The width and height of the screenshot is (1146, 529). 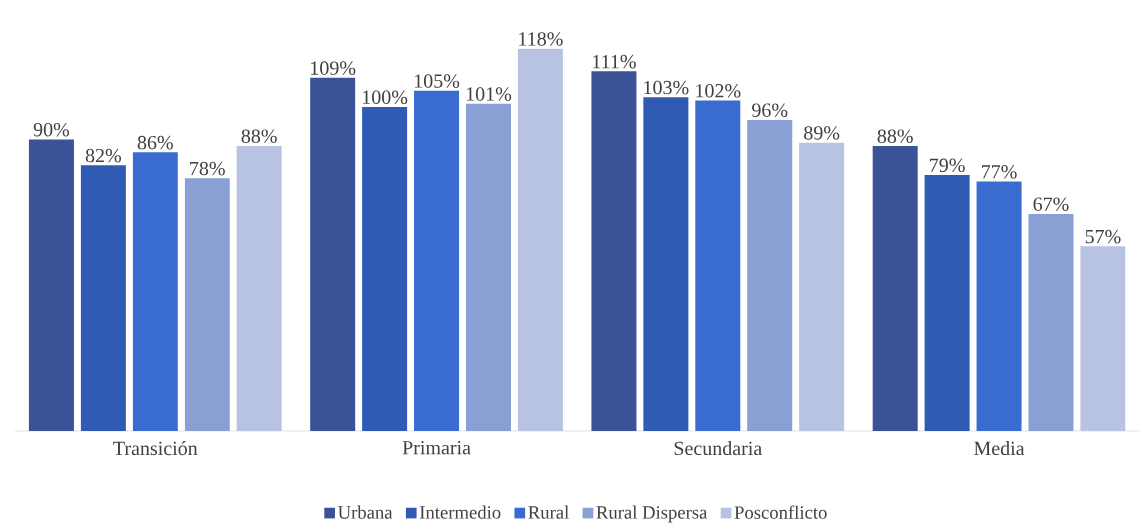 What do you see at coordinates (385, 97) in the screenshot?
I see `data-label: 100%` at bounding box center [385, 97].